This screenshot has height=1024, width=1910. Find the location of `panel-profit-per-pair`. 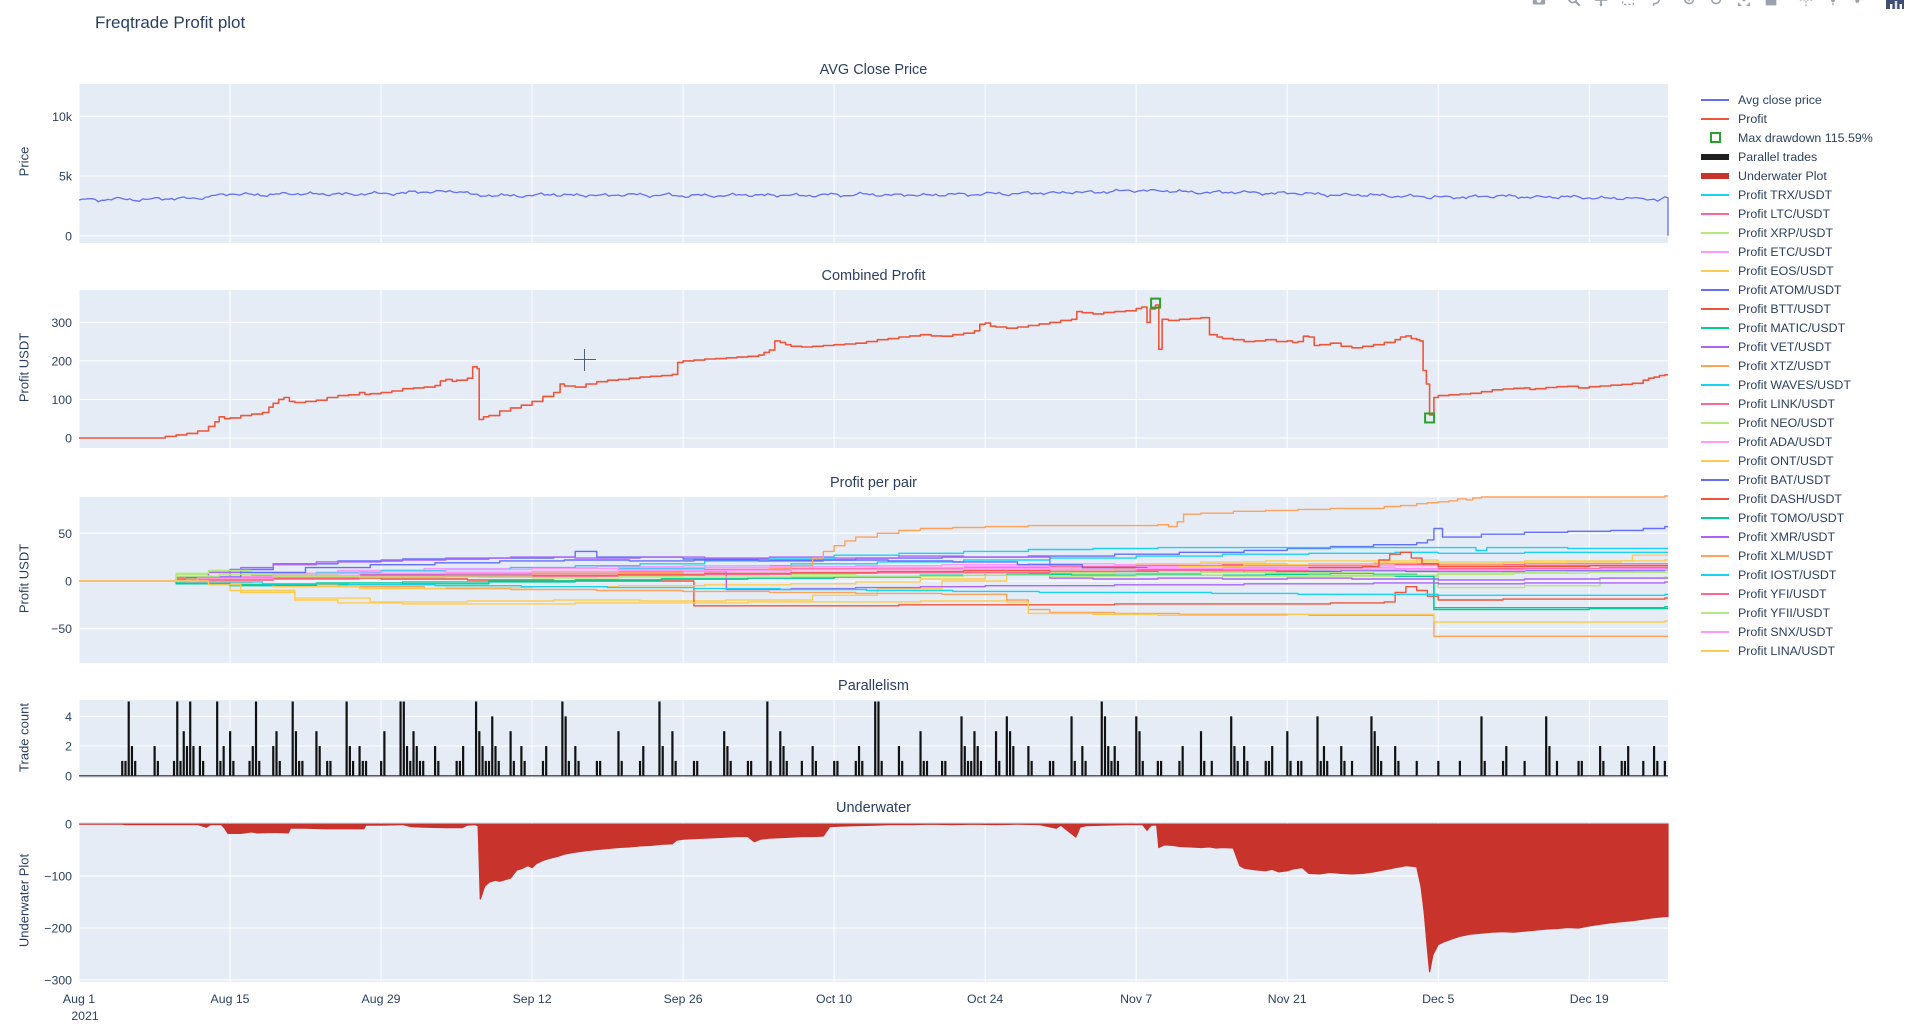

panel-profit-per-pair is located at coordinates (873, 580).